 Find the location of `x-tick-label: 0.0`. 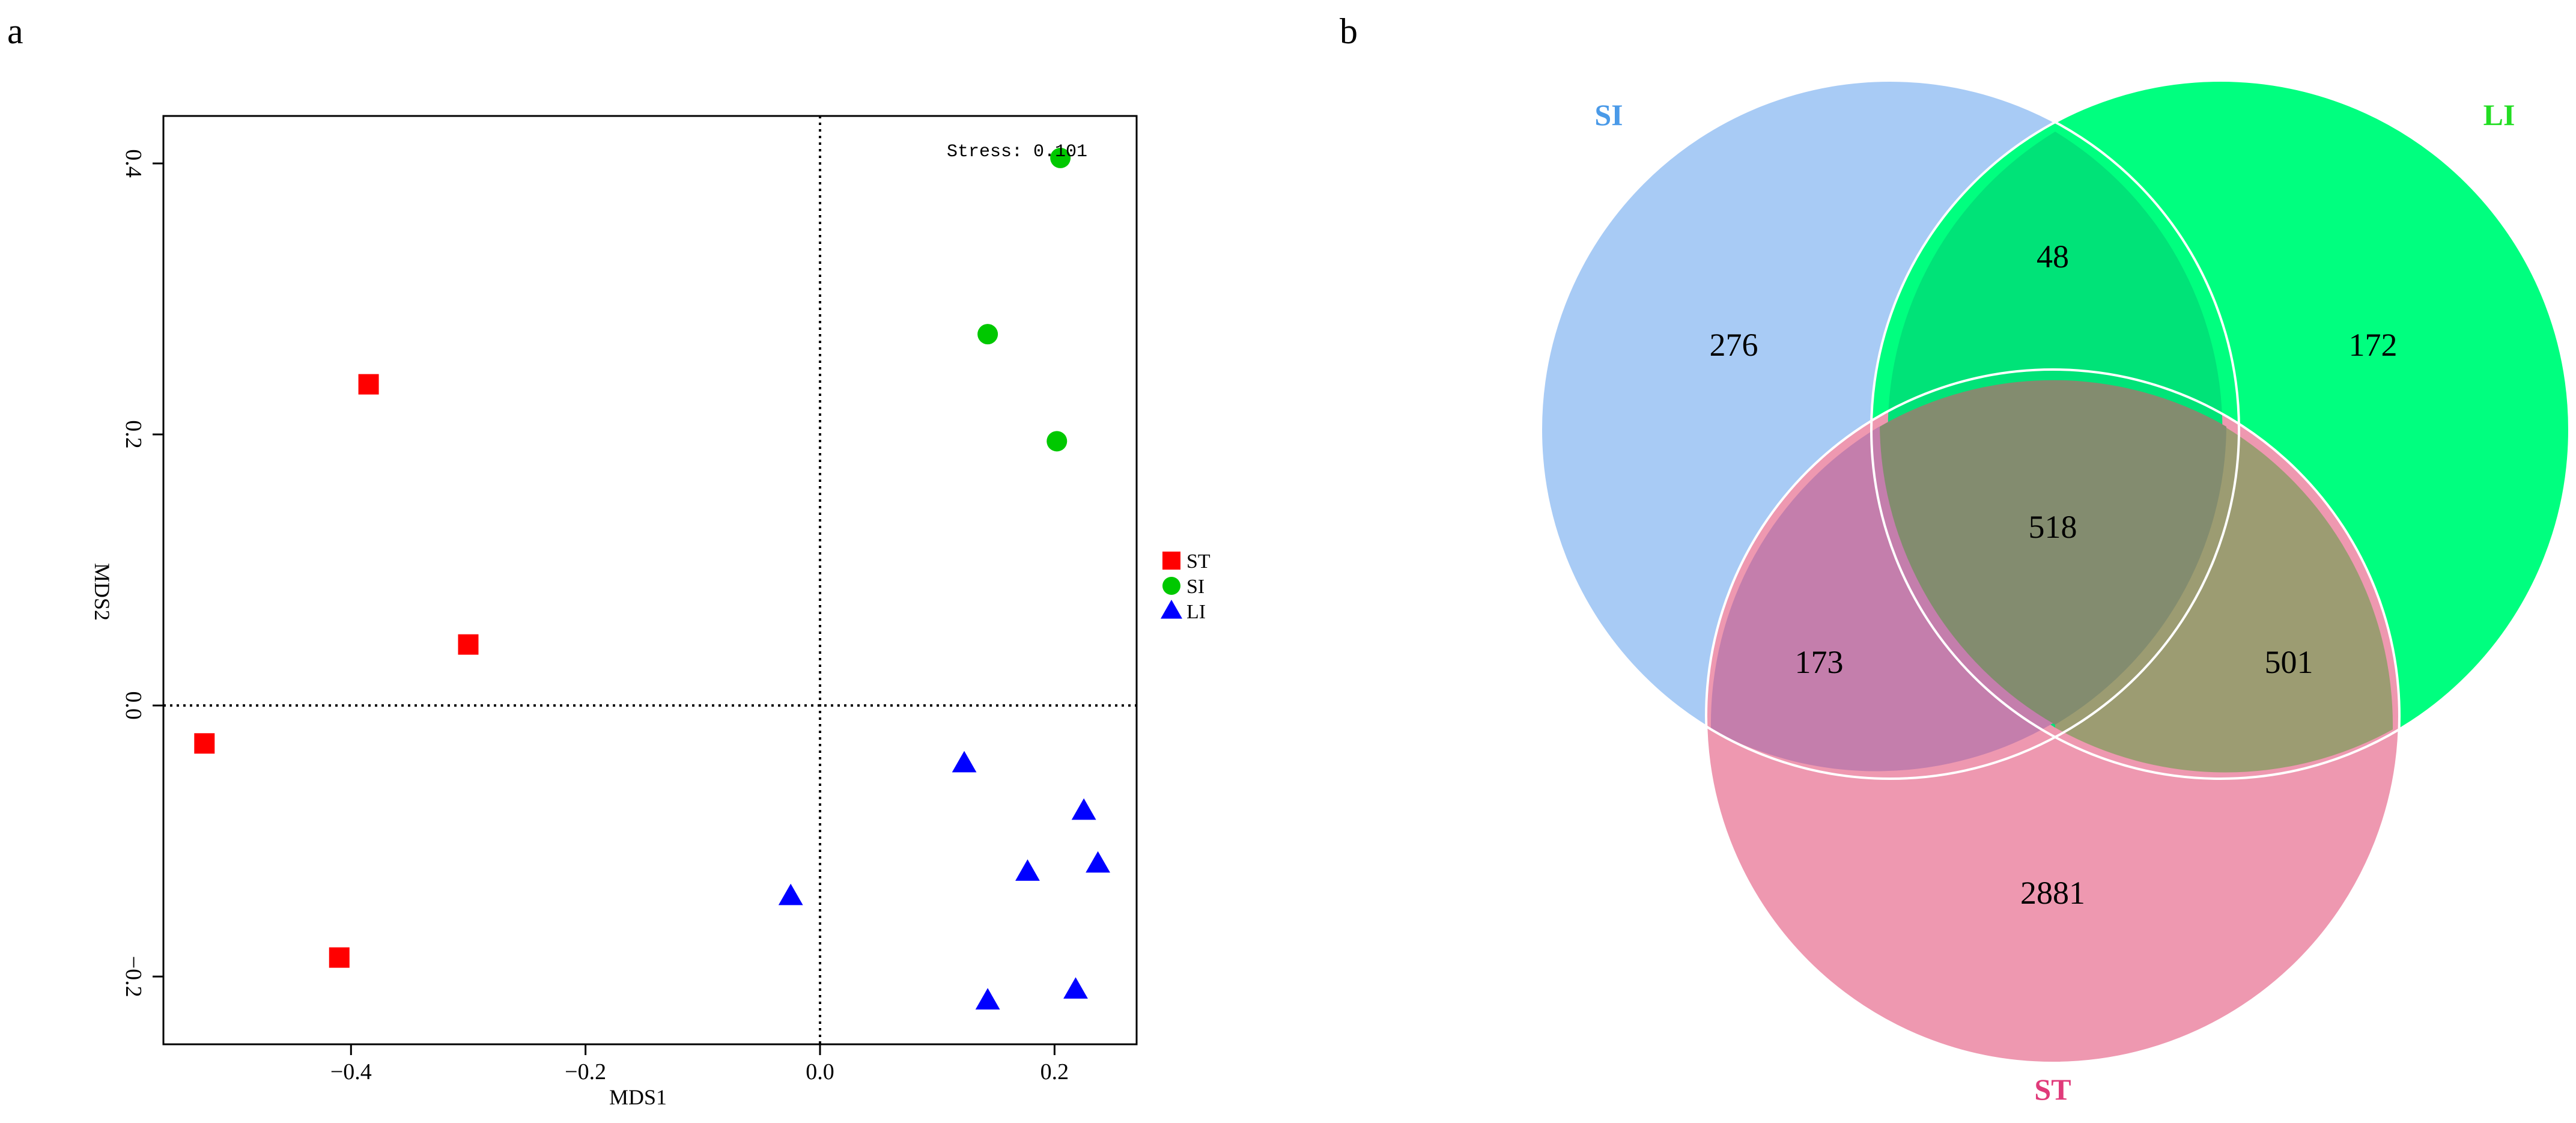

x-tick-label: 0.0 is located at coordinates (820, 1072).